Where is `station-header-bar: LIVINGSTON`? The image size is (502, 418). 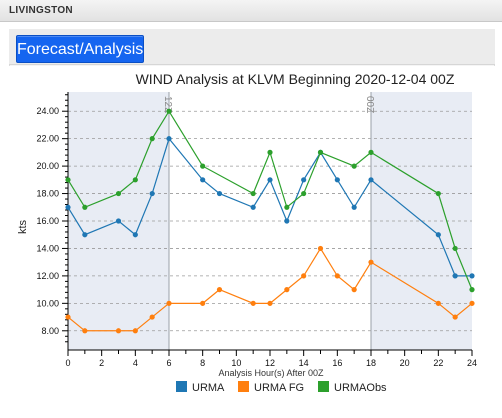
station-header-bar: LIVINGSTON is located at coordinates (251, 11).